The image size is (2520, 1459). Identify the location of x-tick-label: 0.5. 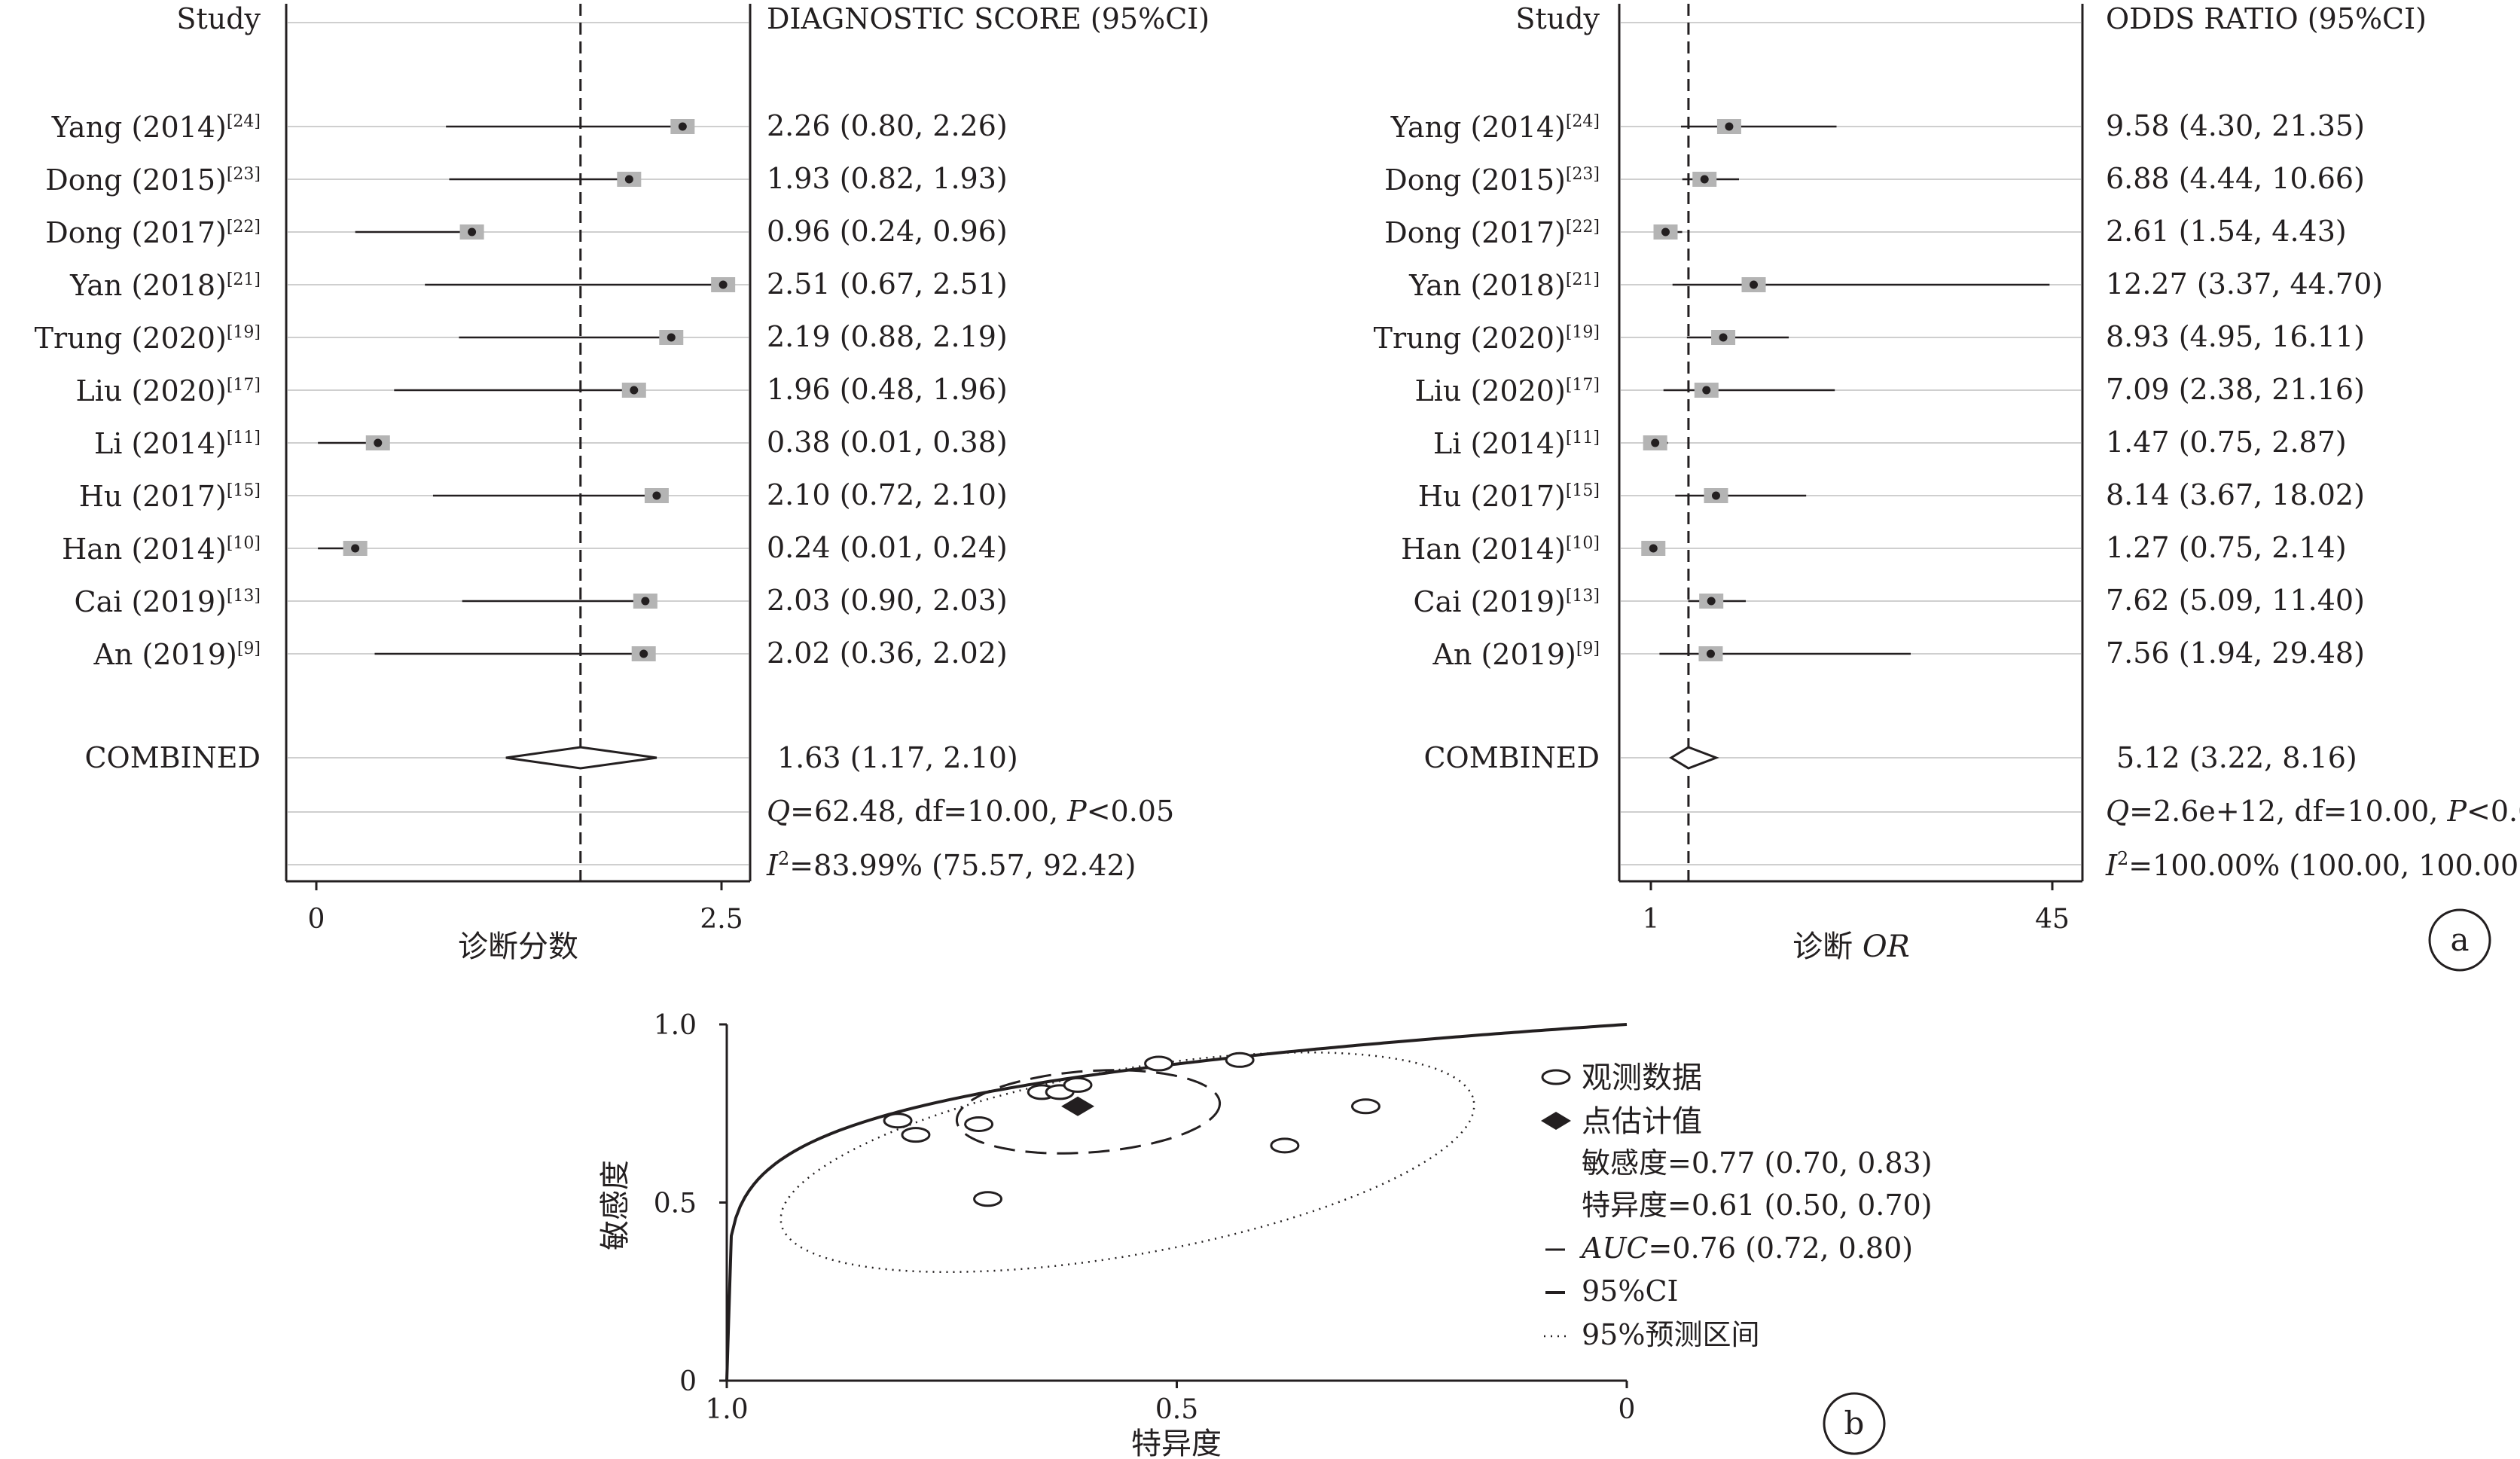
(1176, 1409).